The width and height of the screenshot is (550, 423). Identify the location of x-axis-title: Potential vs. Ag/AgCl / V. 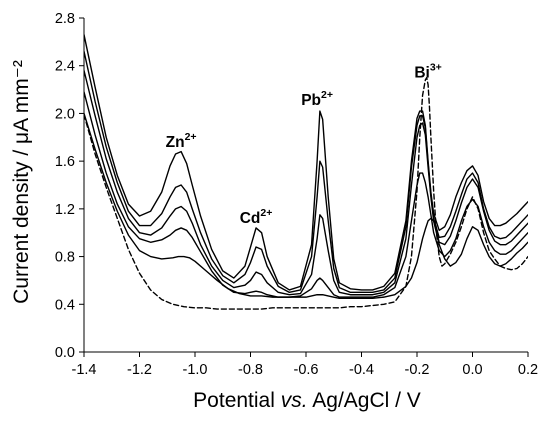
(307, 400).